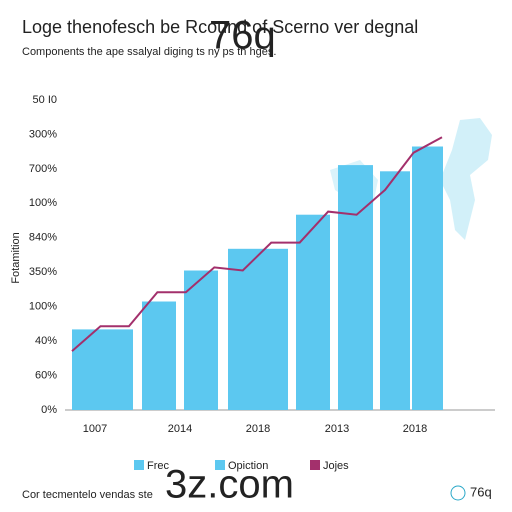 The height and width of the screenshot is (512, 512). What do you see at coordinates (87, 495) in the screenshot?
I see `footer: Cor tecmentelo vendas ste` at bounding box center [87, 495].